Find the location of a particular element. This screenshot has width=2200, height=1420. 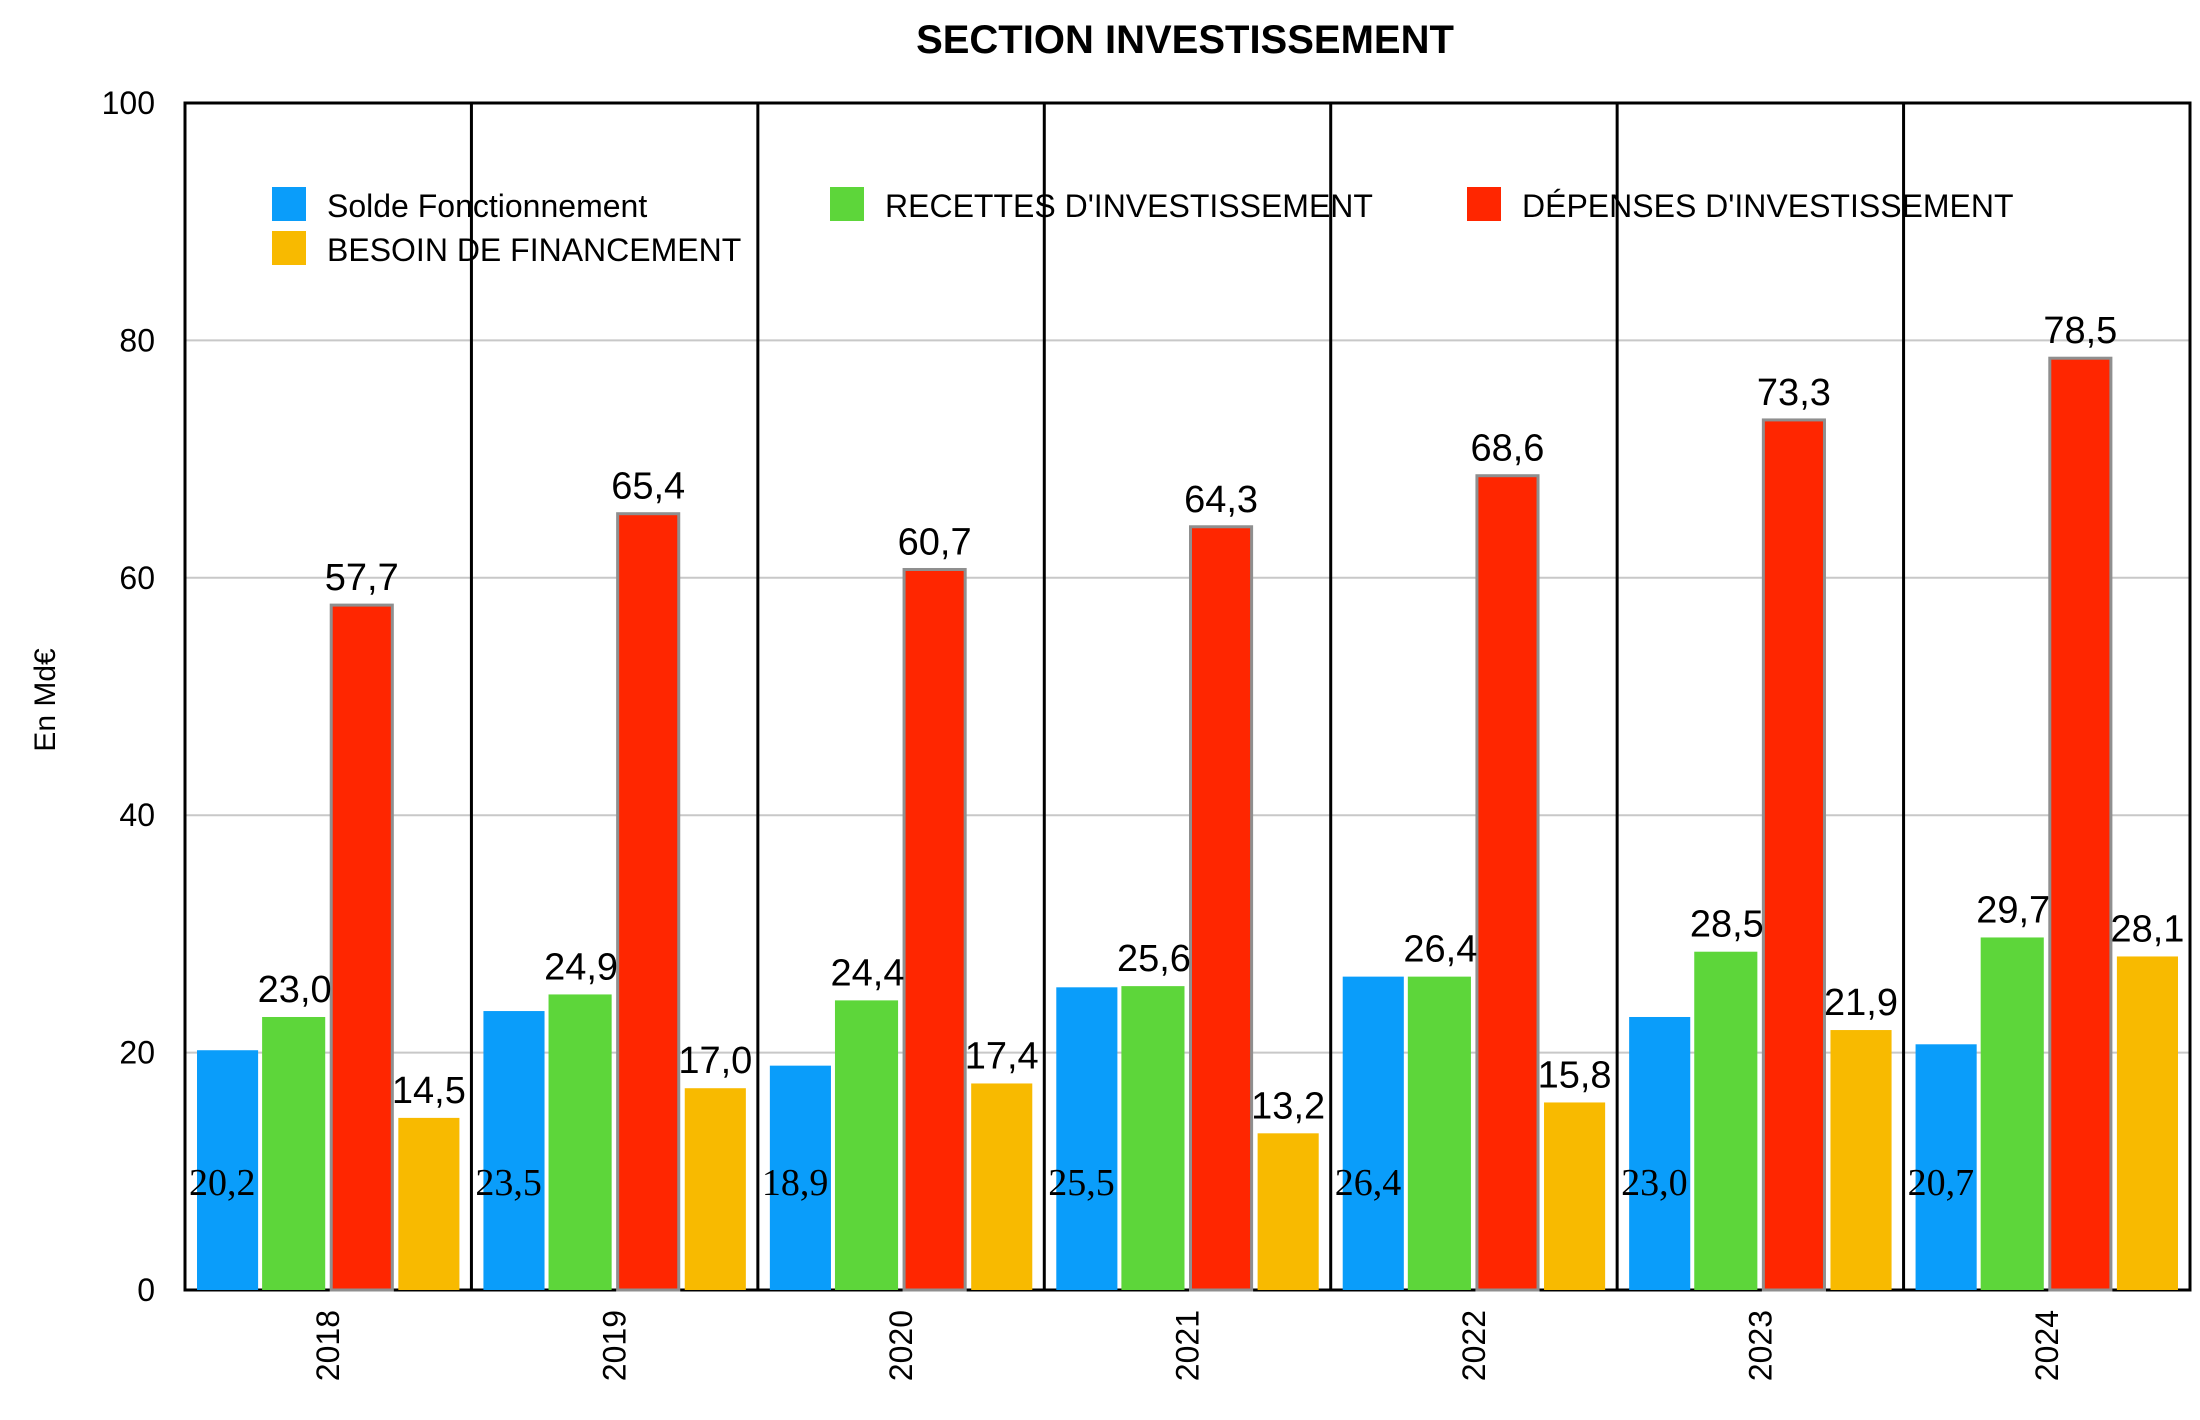

data-label-2020-series-3: 60,7 is located at coordinates (935, 542).